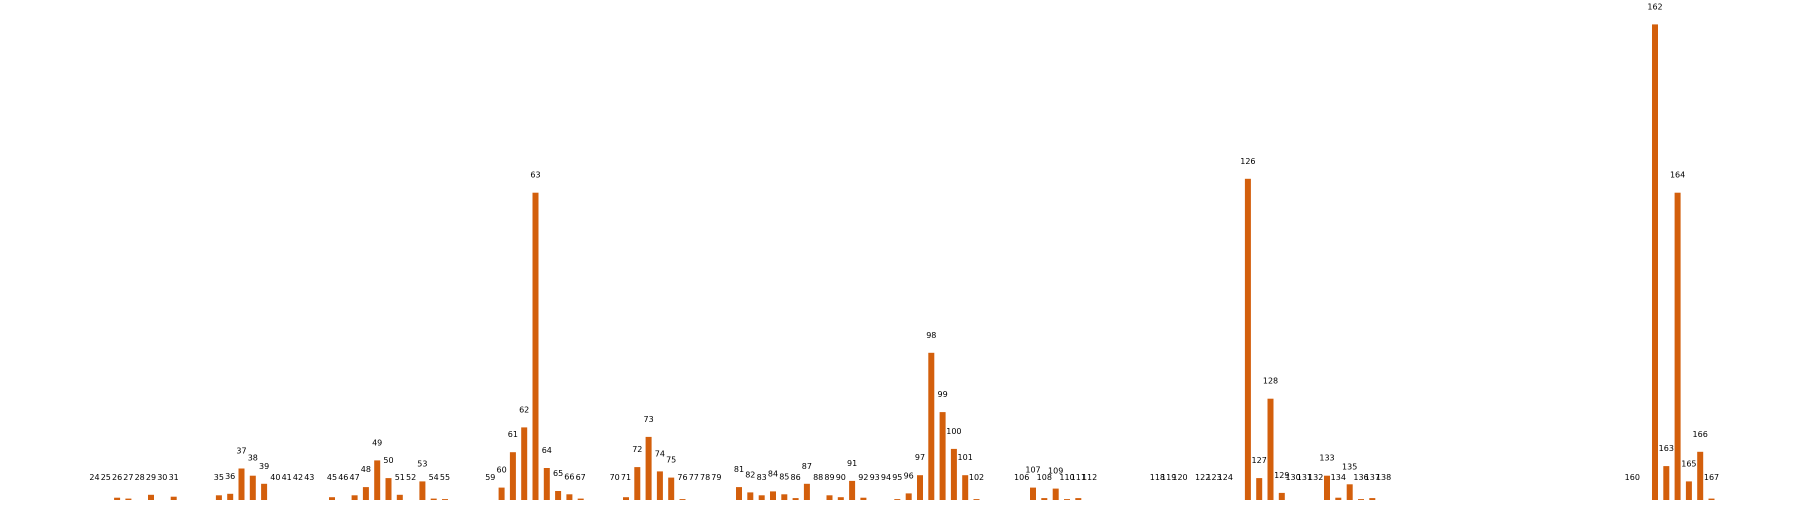  Describe the element at coordinates (241, 451) in the screenshot. I see `data-label-37: 37` at that location.